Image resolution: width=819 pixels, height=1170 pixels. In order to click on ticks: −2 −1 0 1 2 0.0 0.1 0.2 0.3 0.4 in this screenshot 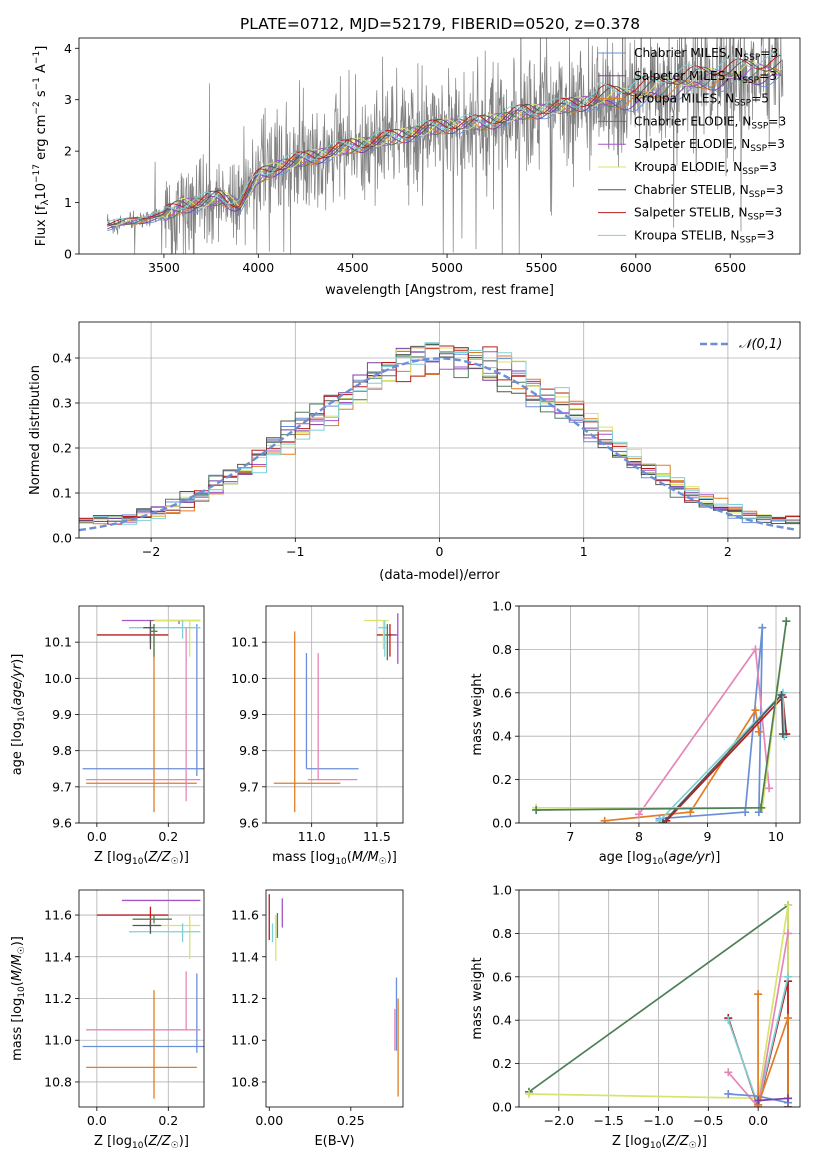, I will do `click(392, 455)`.